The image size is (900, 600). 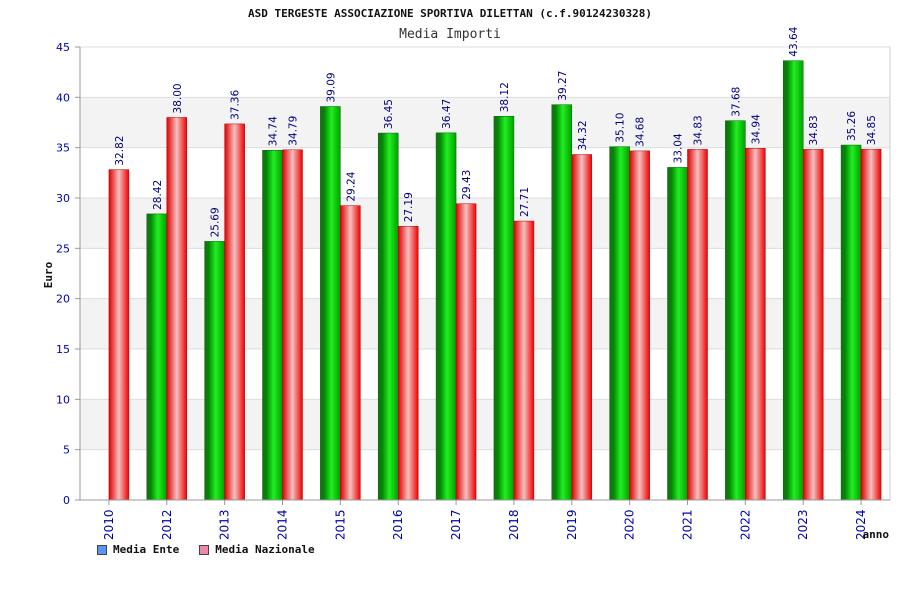 I want to click on y-tick-label: 40, so click(x=63, y=97).